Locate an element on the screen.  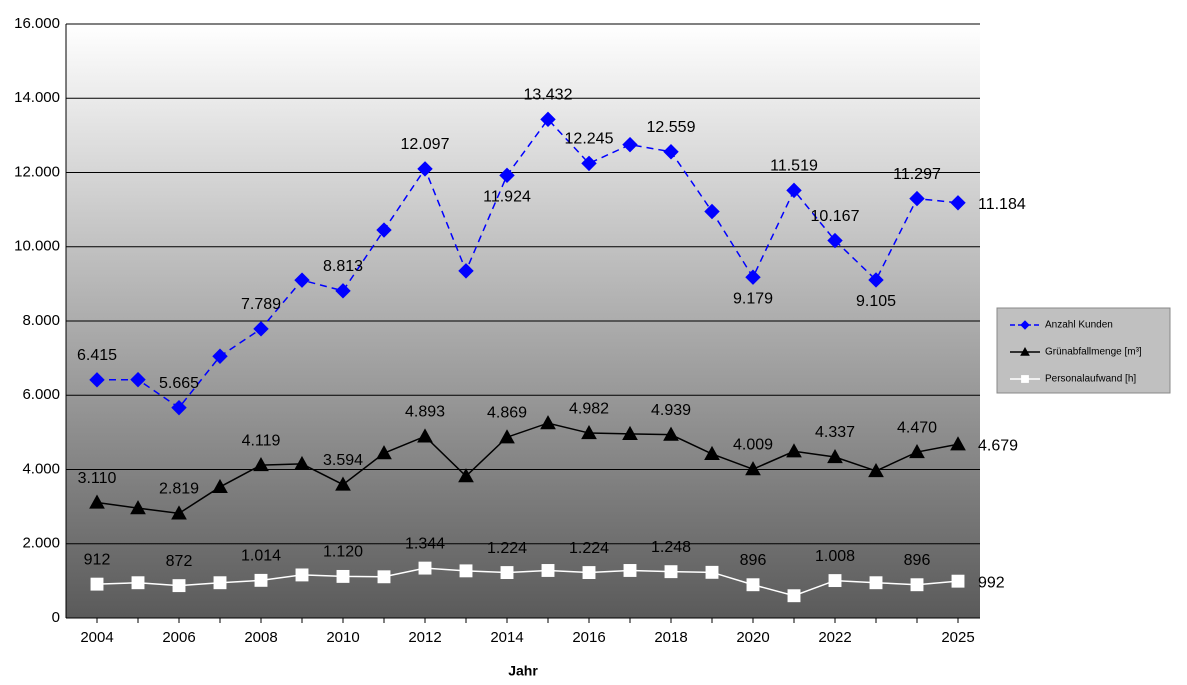
data-label: 3.110 is located at coordinates (97, 478).